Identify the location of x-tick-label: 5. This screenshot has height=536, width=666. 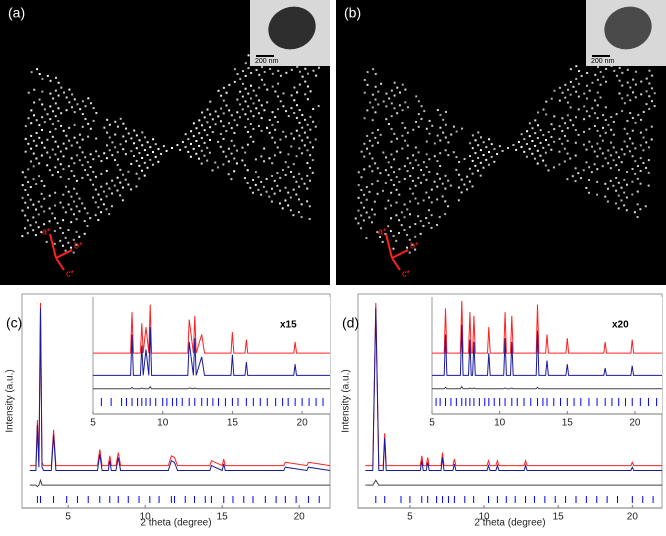
(68, 517).